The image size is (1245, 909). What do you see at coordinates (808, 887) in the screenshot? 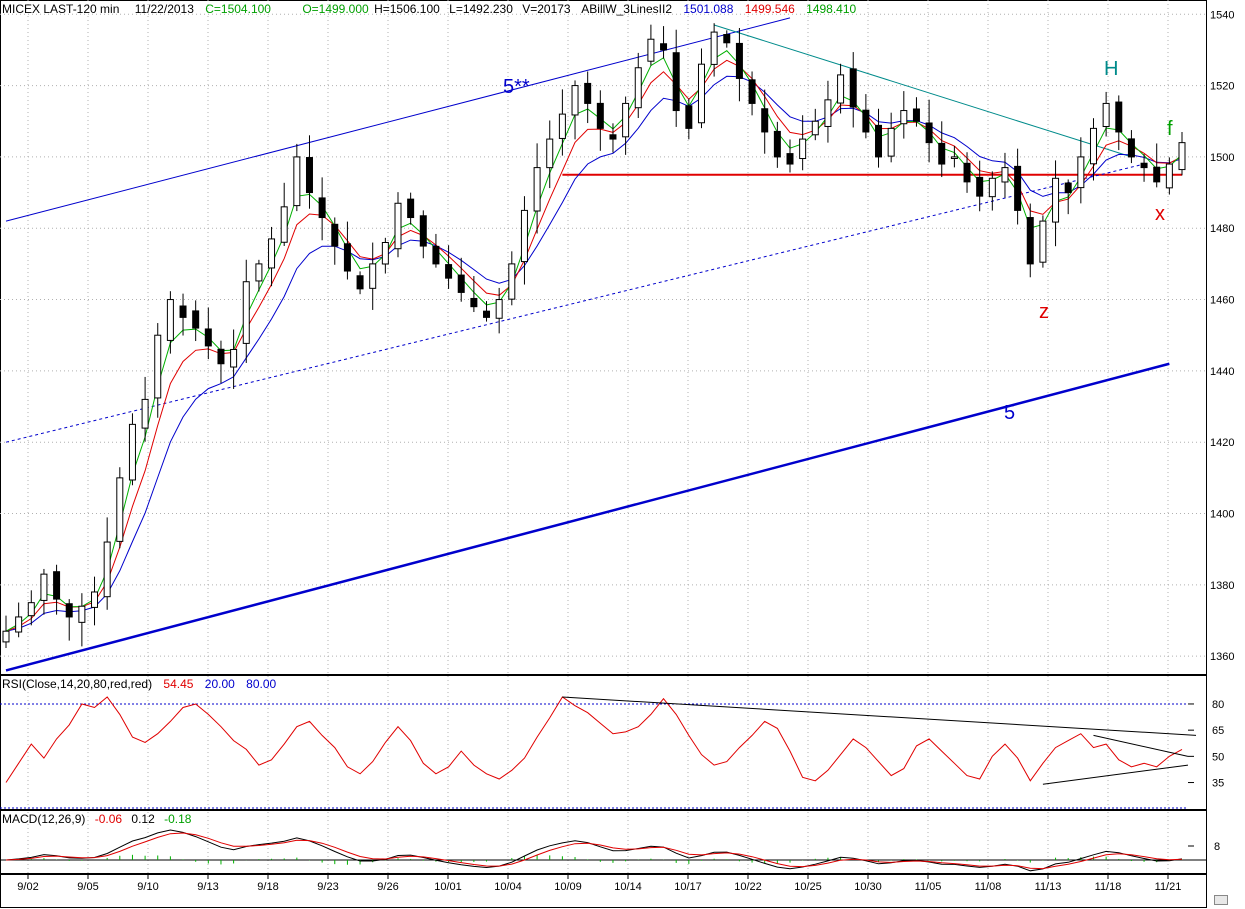
I see `date-tick-label: 10/25` at bounding box center [808, 887].